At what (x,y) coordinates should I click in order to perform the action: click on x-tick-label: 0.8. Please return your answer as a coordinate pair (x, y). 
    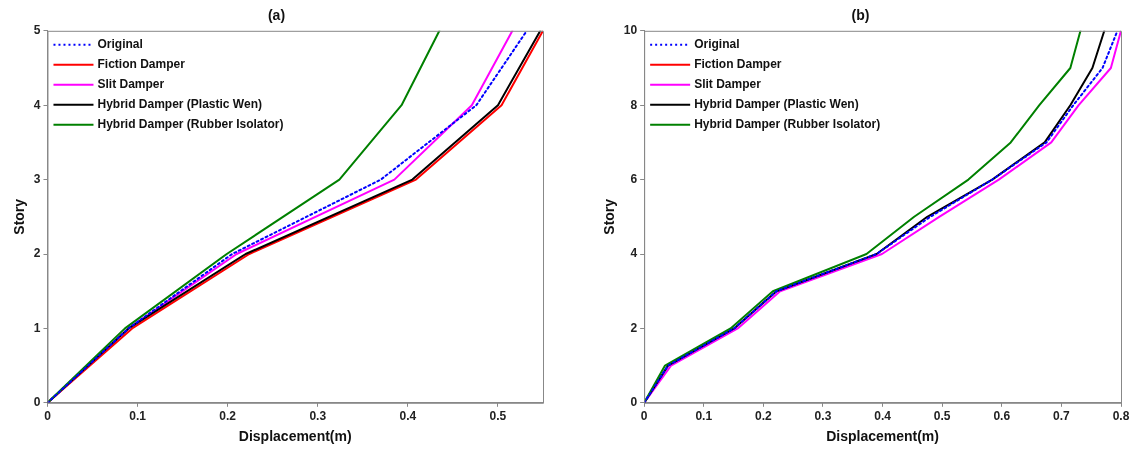
    Looking at the image, I should click on (1121, 416).